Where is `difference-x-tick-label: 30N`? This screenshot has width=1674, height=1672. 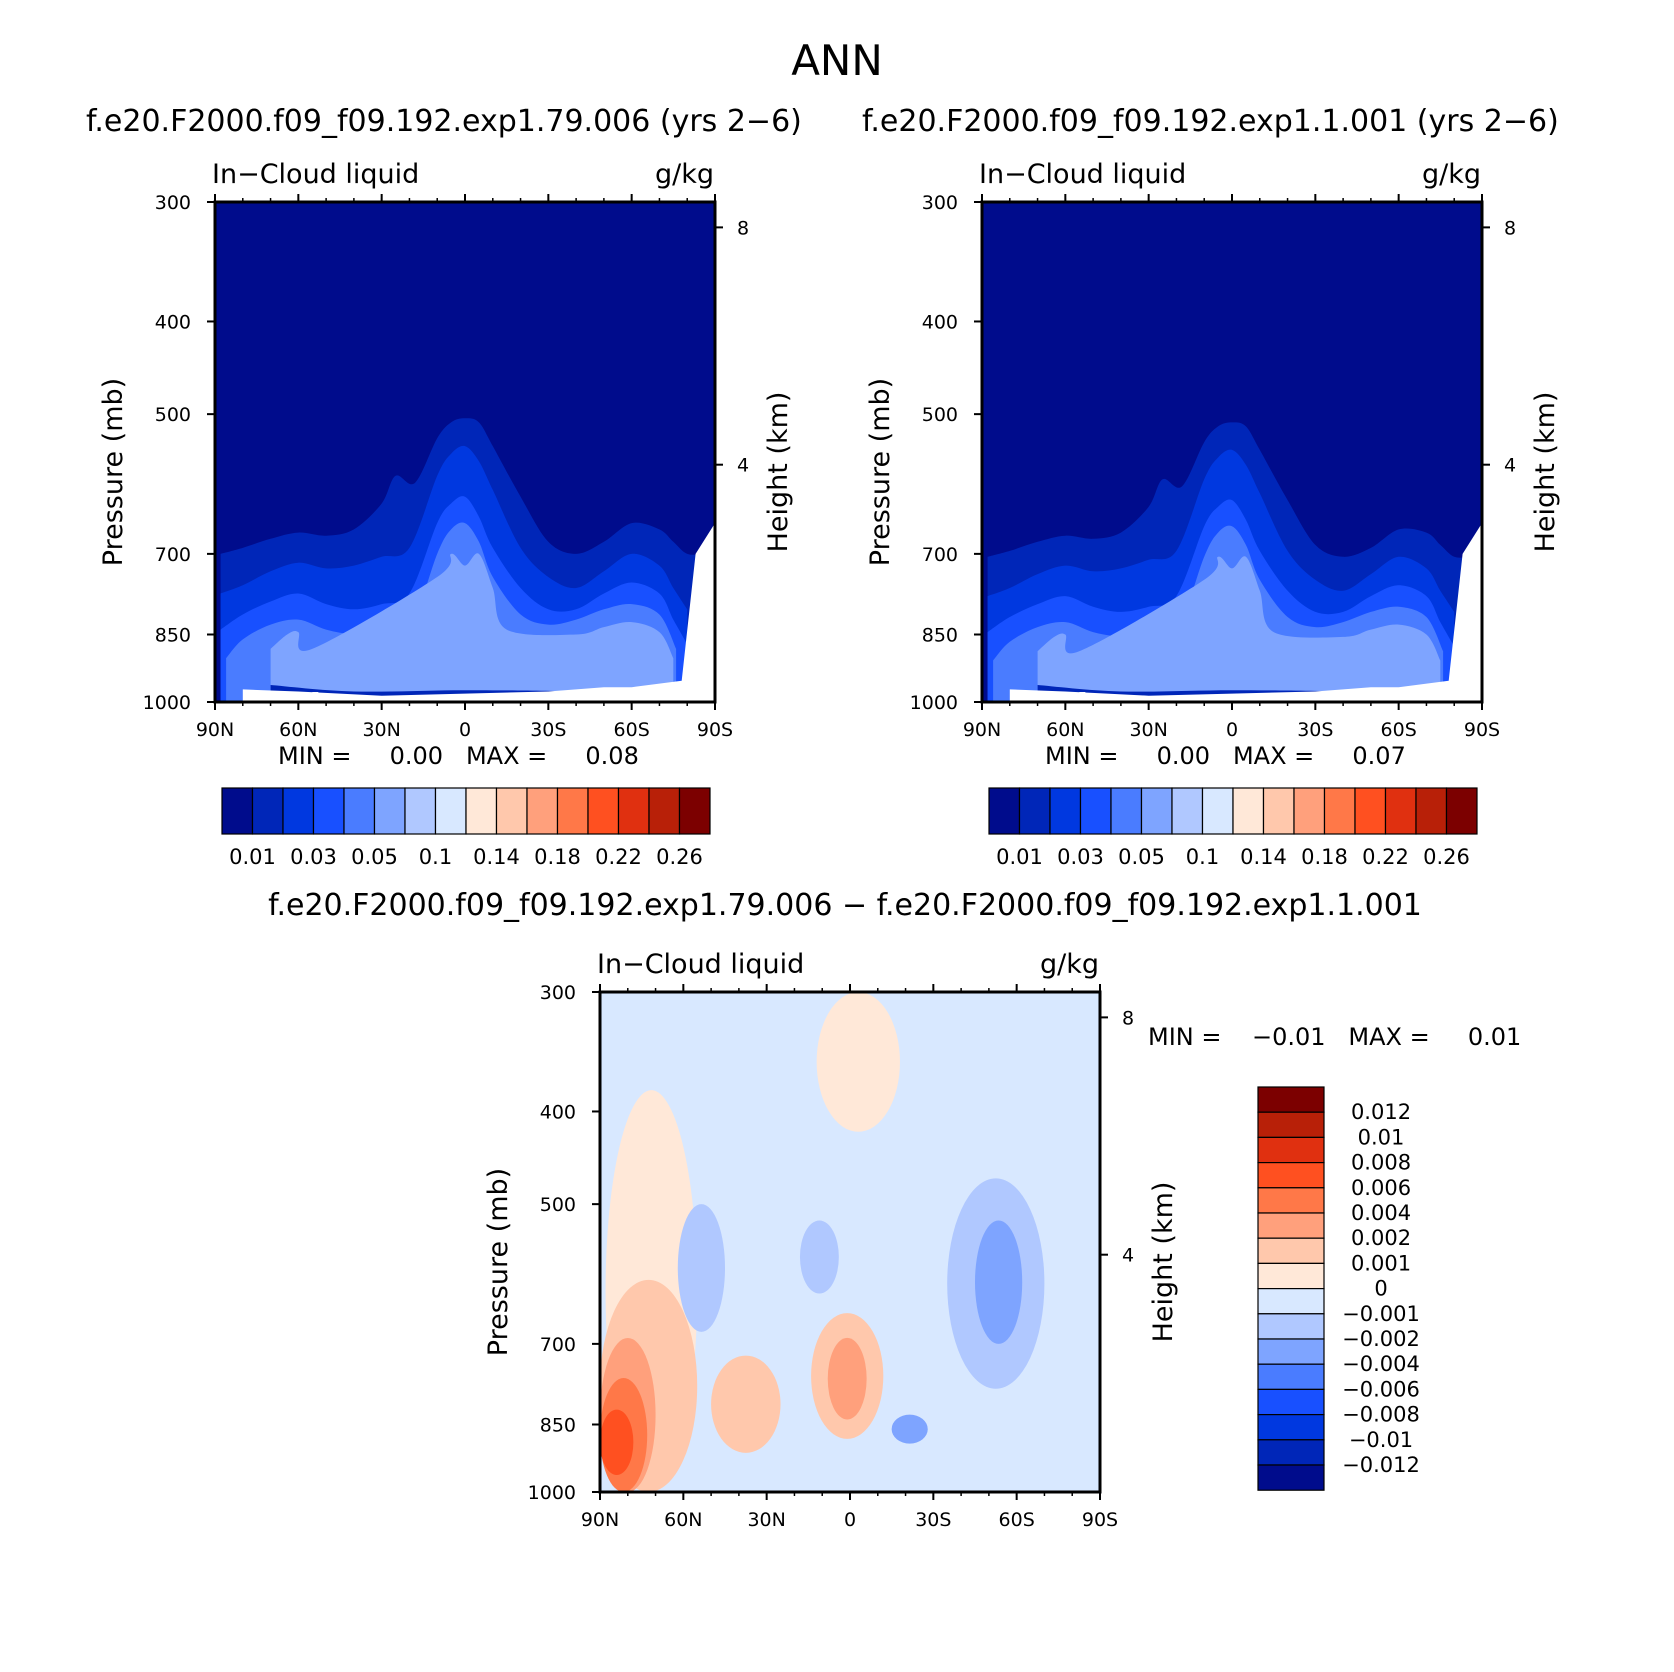
difference-x-tick-label: 30N is located at coordinates (766, 1520).